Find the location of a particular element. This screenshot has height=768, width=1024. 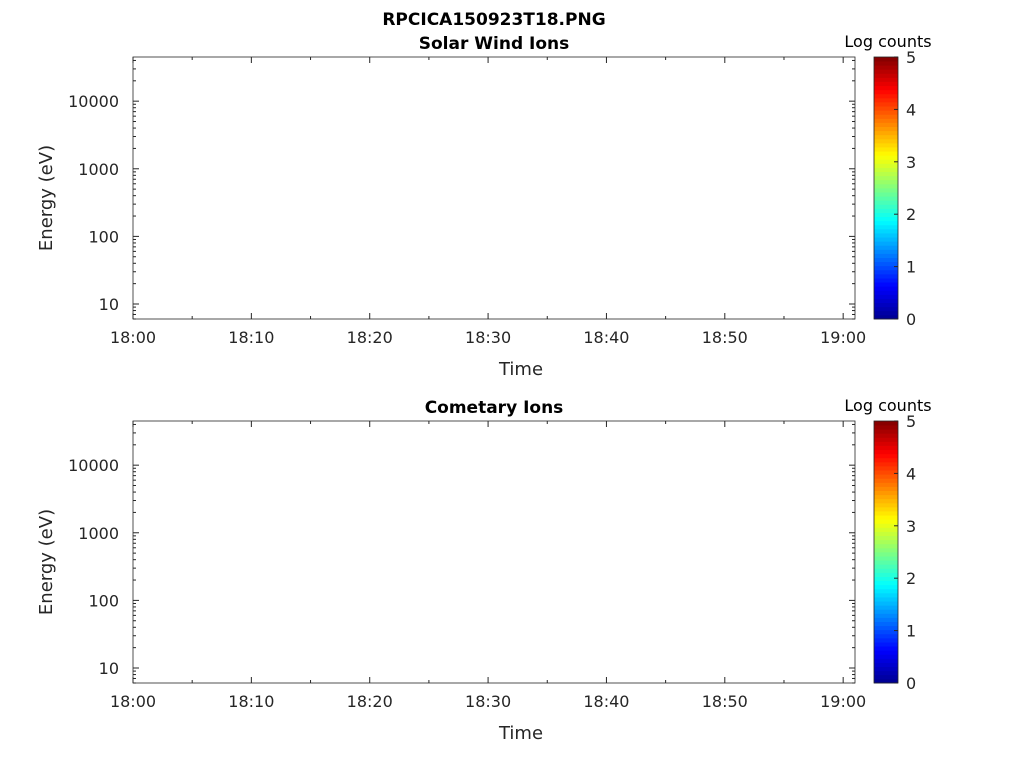

colorbar-tick-label: 3 is located at coordinates (911, 526).